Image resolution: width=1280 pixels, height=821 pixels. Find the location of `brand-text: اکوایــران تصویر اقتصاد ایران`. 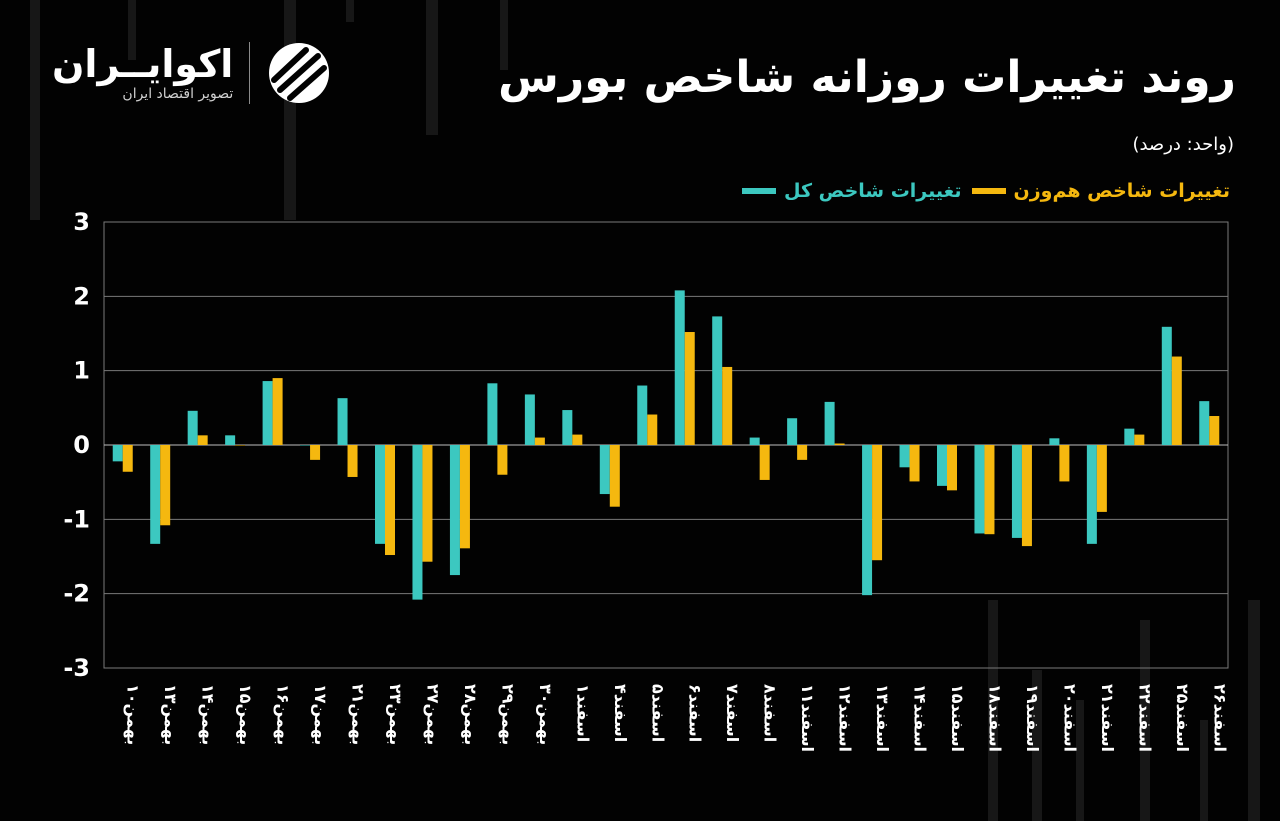

brand-text: اکوایــران تصویر اقتصاد ایران is located at coordinates (143, 72).